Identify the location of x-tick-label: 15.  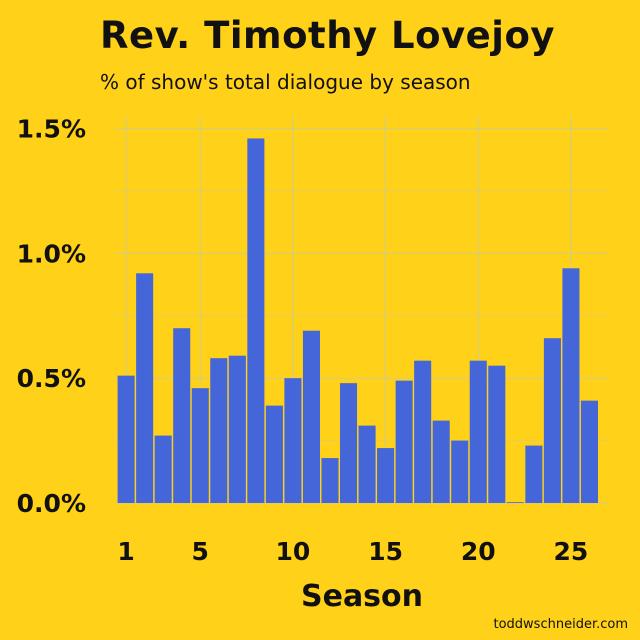
(385, 551).